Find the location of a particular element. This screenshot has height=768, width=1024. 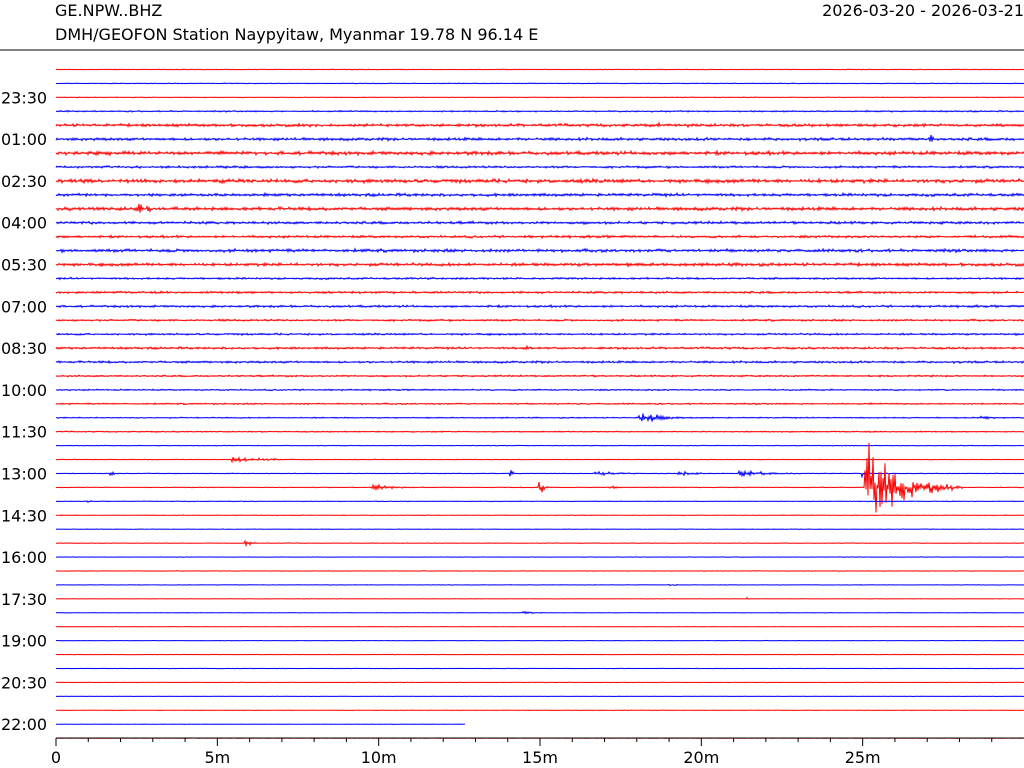

x-tick-label: 5m is located at coordinates (217, 757).